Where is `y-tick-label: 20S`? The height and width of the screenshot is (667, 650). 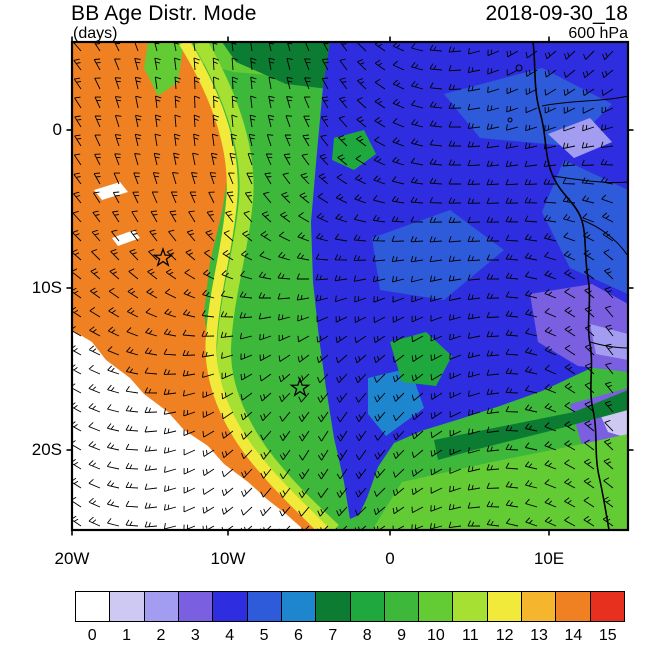
y-tick-label: 20S is located at coordinates (46, 449).